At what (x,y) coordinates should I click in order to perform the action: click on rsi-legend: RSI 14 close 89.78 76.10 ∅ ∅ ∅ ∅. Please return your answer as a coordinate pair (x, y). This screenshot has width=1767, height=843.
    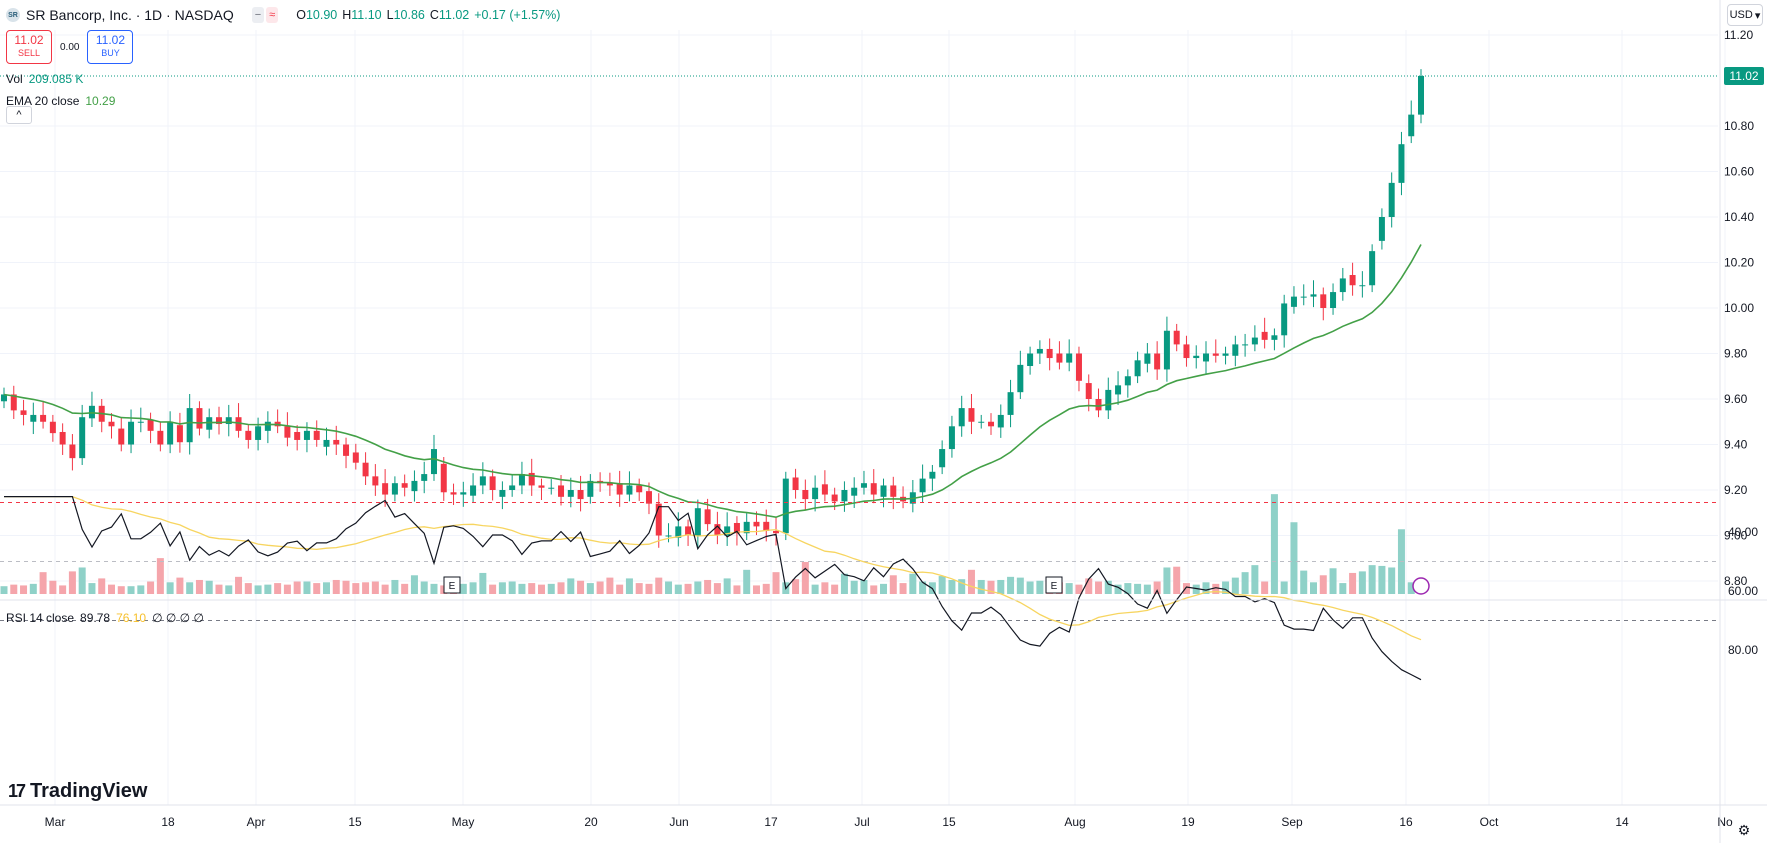
    Looking at the image, I should click on (105, 618).